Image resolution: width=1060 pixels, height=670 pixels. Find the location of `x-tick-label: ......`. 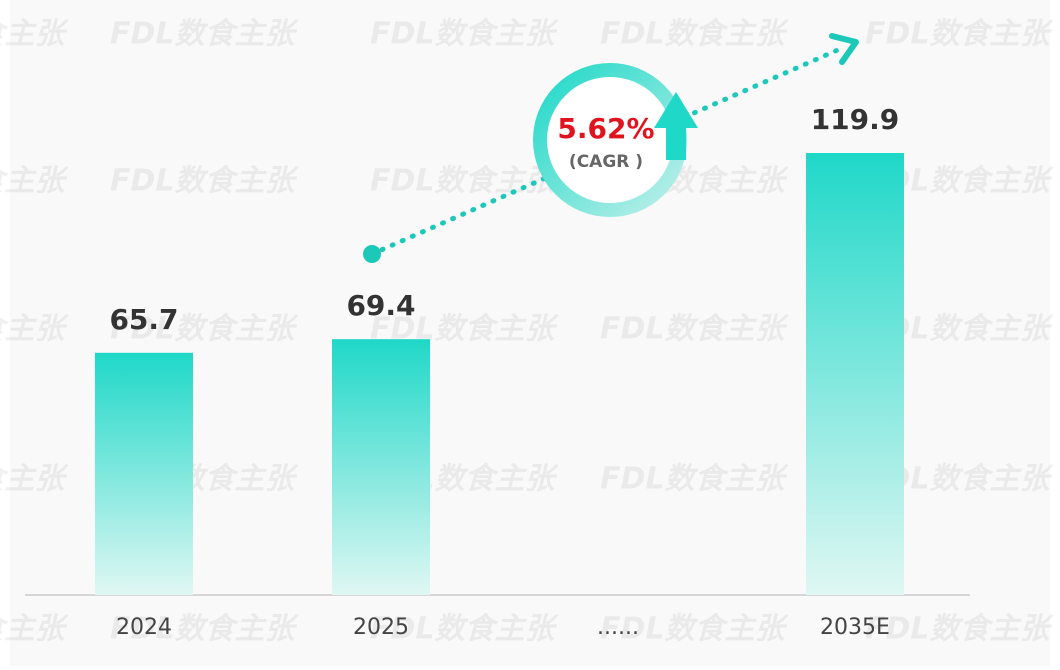

x-tick-label: ...... is located at coordinates (618, 627).